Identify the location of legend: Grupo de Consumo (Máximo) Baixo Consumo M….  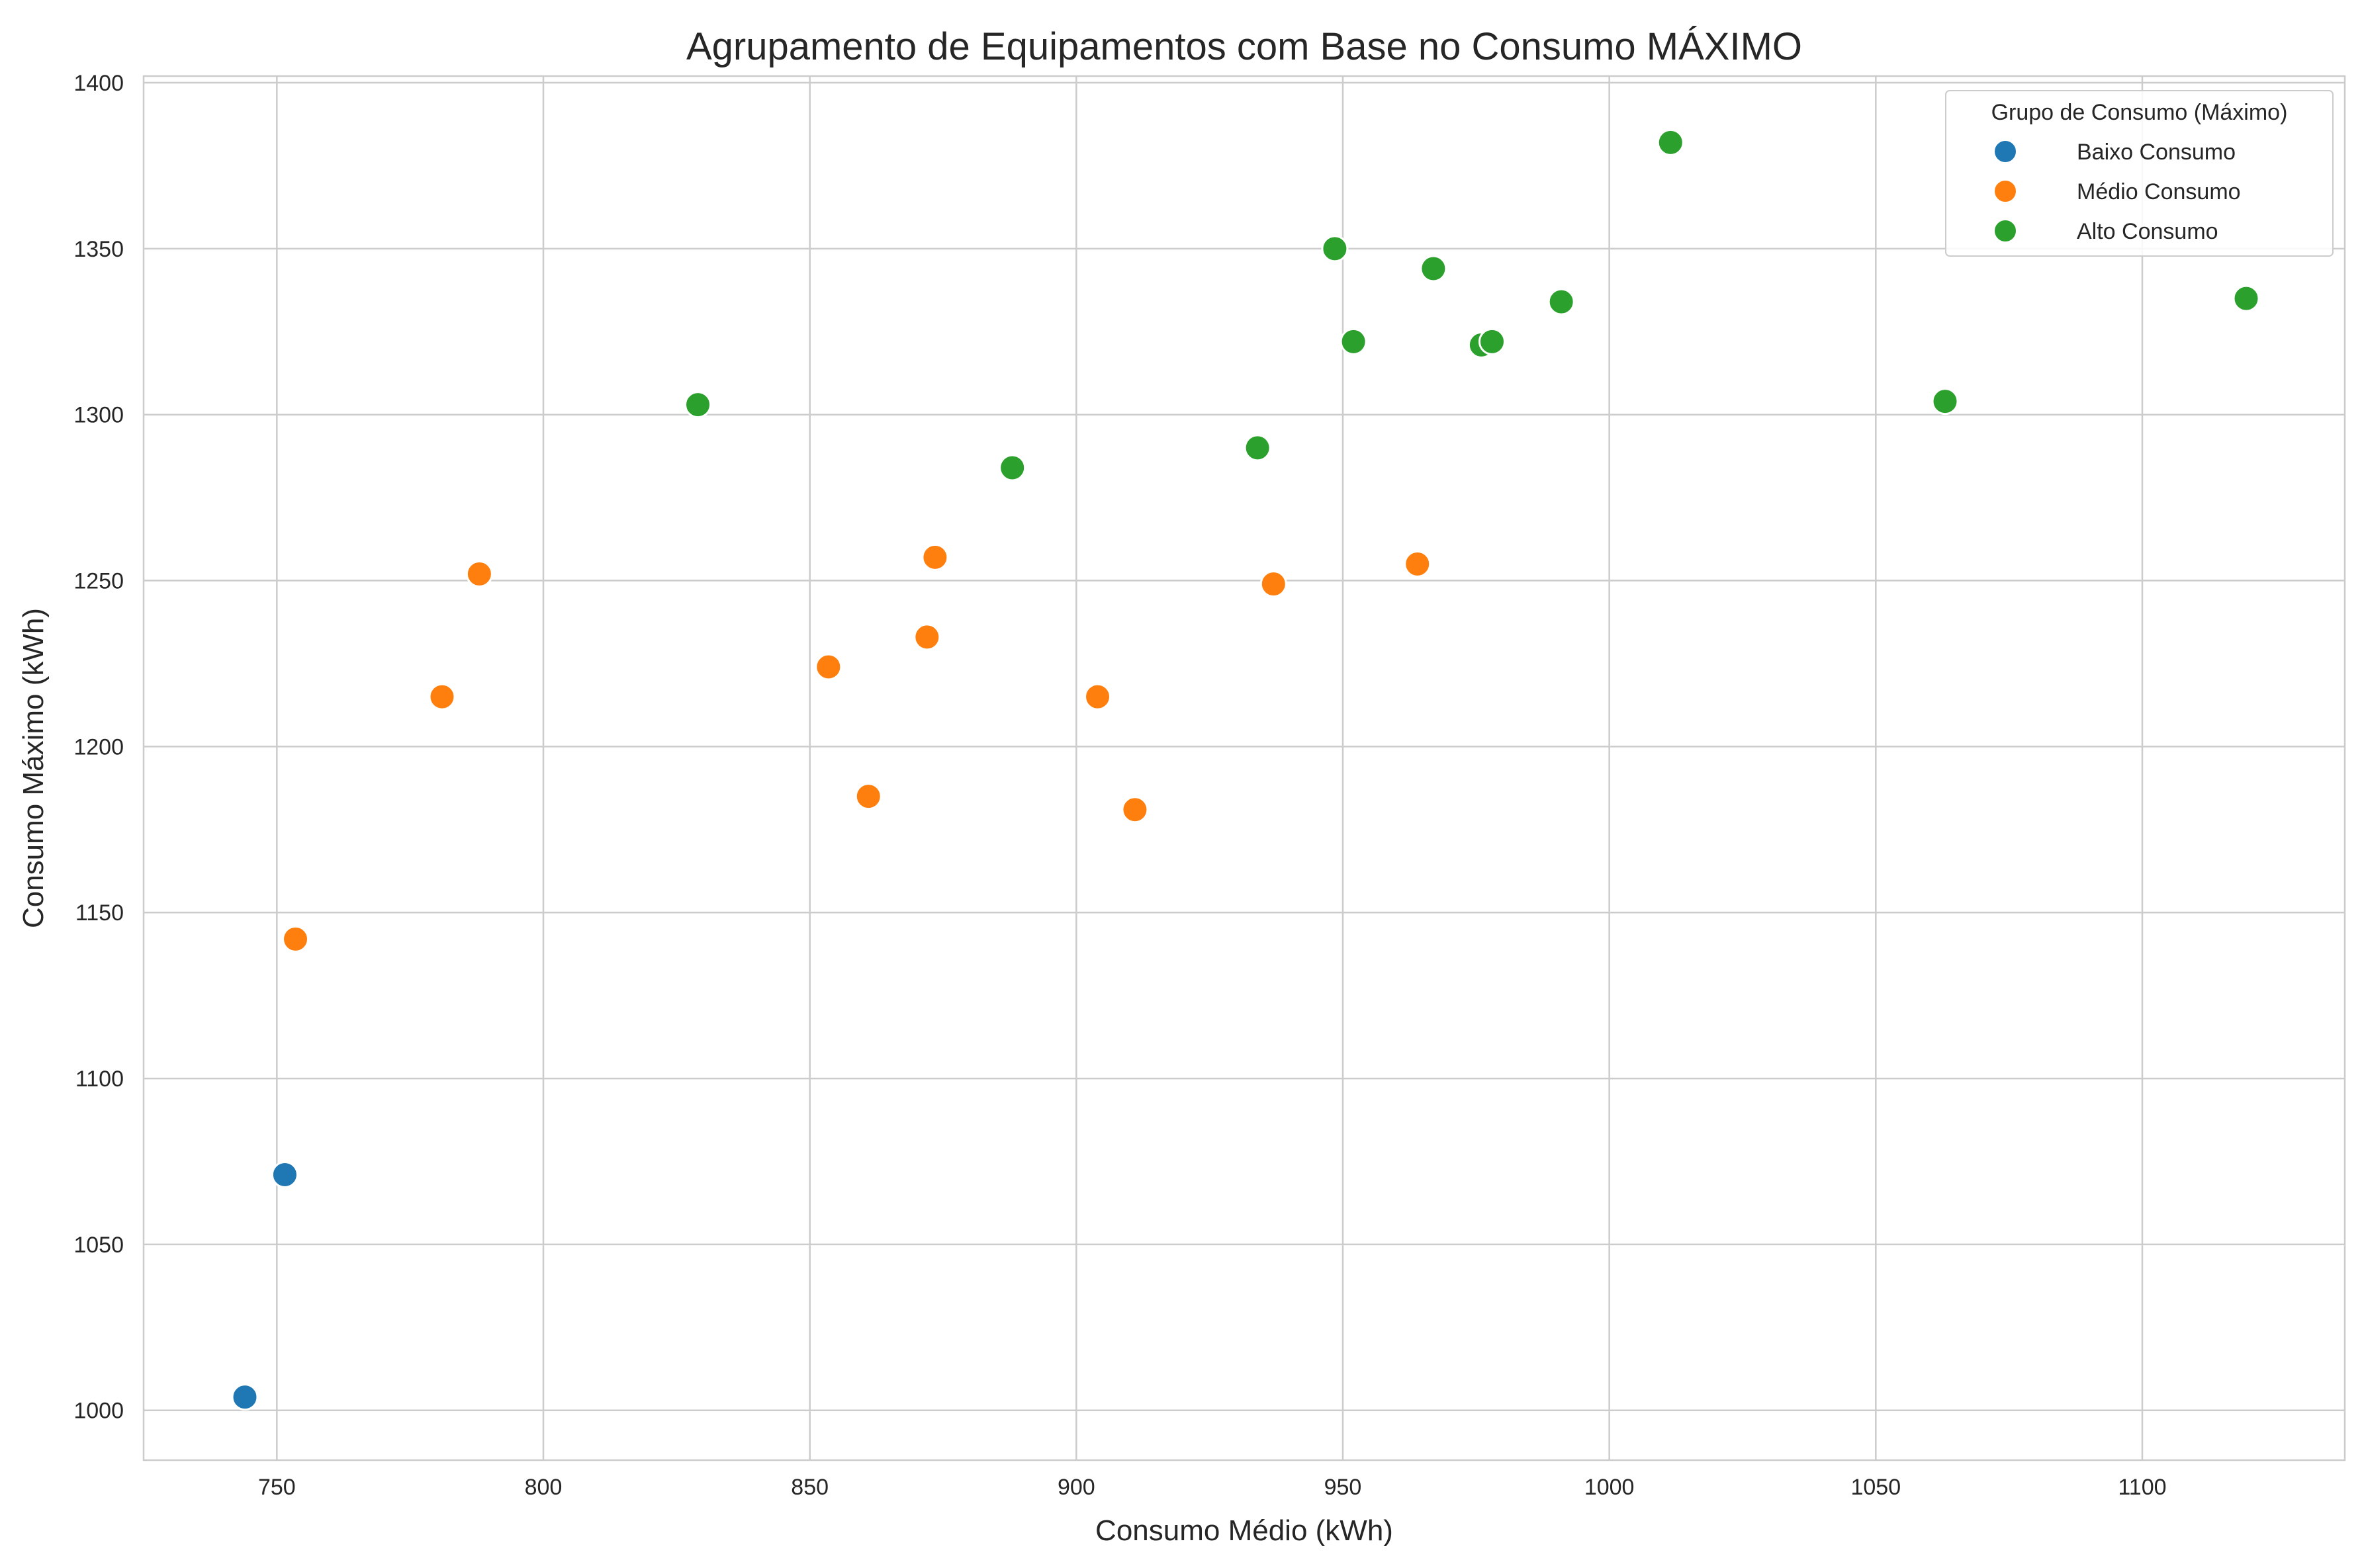
(2139, 174).